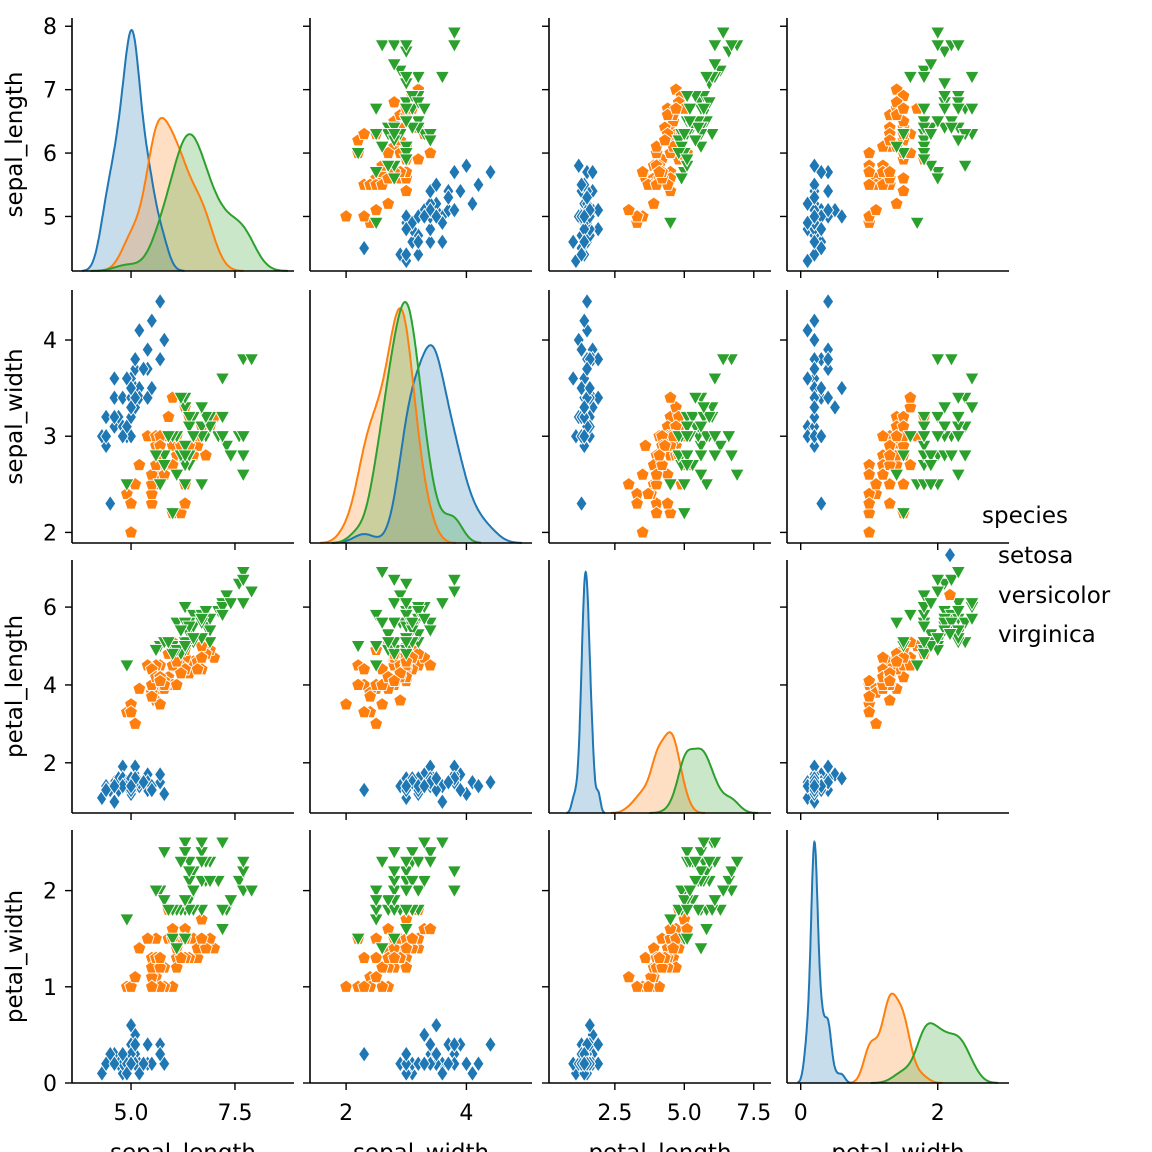  Describe the element at coordinates (50, 764) in the screenshot. I see `y-tick-label: 2` at that location.